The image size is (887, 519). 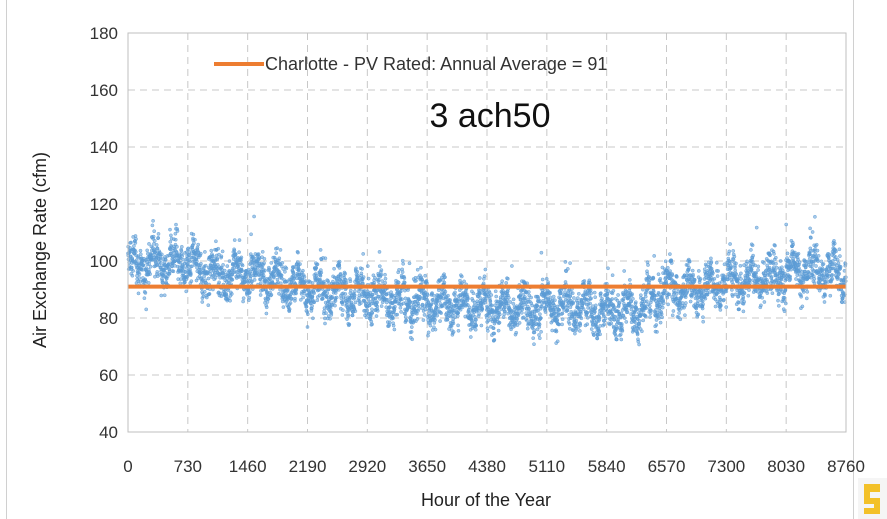 I want to click on annotation-label: 3 ach50, so click(x=490, y=116).